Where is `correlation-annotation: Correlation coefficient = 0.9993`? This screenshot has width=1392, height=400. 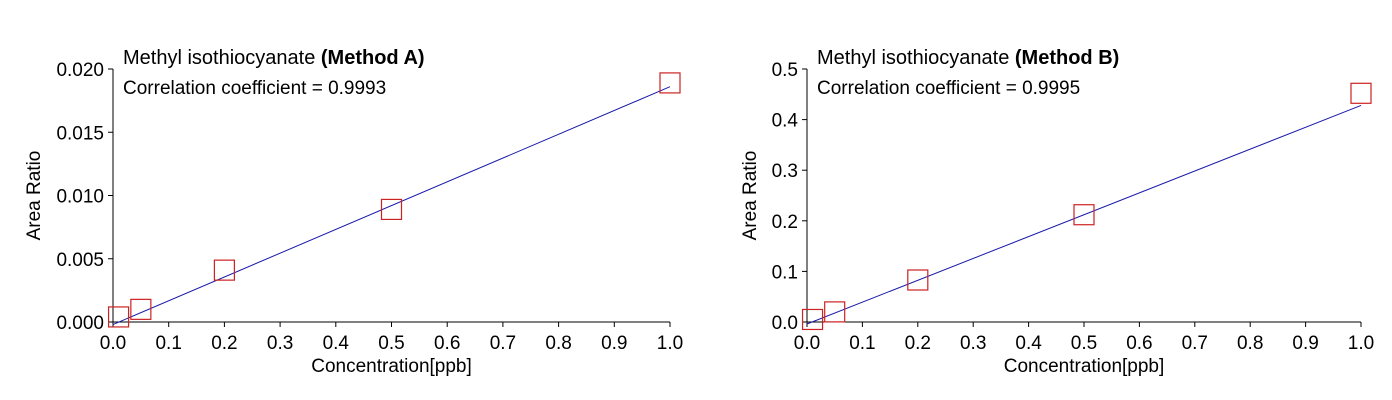 correlation-annotation: Correlation coefficient = 0.9993 is located at coordinates (254, 88).